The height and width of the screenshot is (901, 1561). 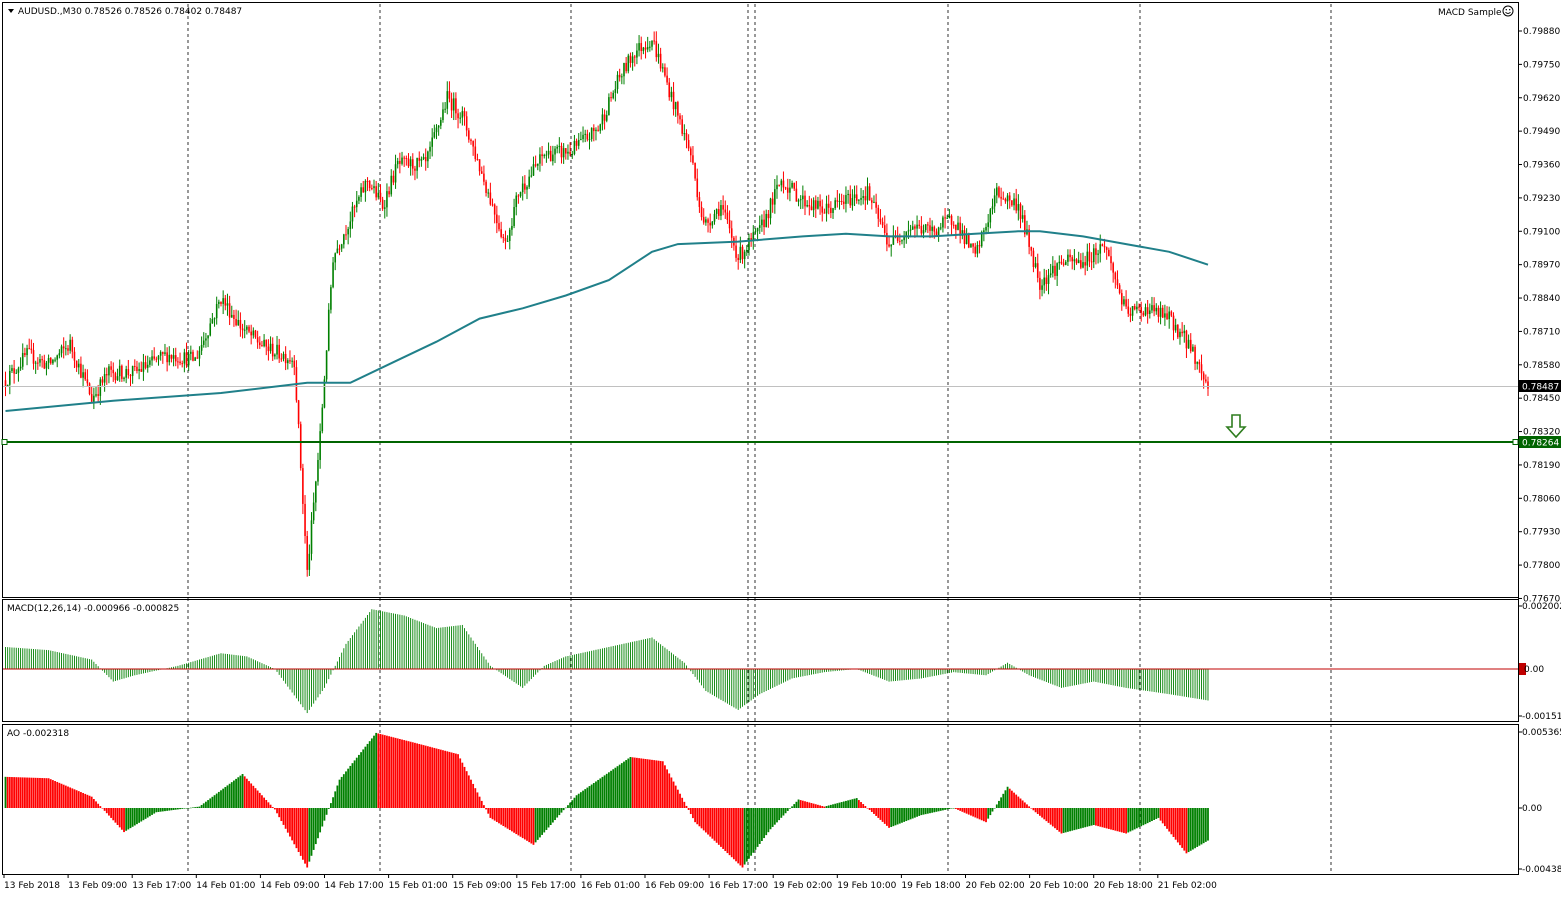 What do you see at coordinates (1541, 717) in the screenshot?
I see `macd-tick-bottom: -0.001515` at bounding box center [1541, 717].